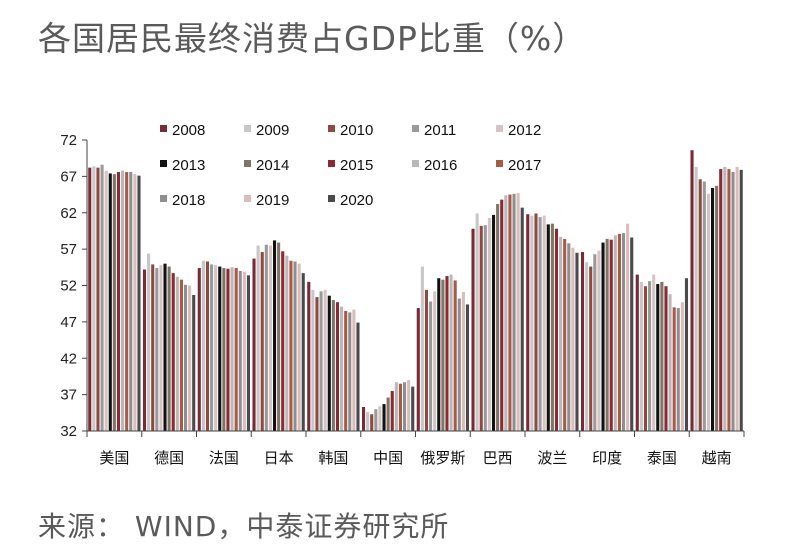 Image resolution: width=800 pixels, height=553 pixels. Describe the element at coordinates (309, 356) in the screenshot. I see `bar-2008-韩国` at that location.